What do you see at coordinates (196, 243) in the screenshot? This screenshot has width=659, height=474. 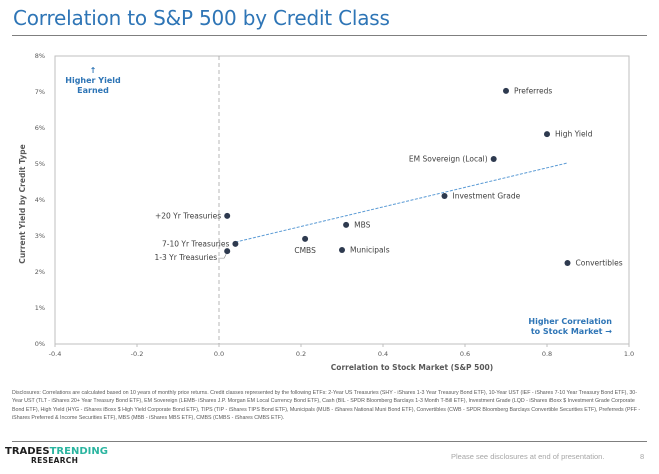 I see `data-label: 7-10 Yr Treasuries` at bounding box center [196, 243].